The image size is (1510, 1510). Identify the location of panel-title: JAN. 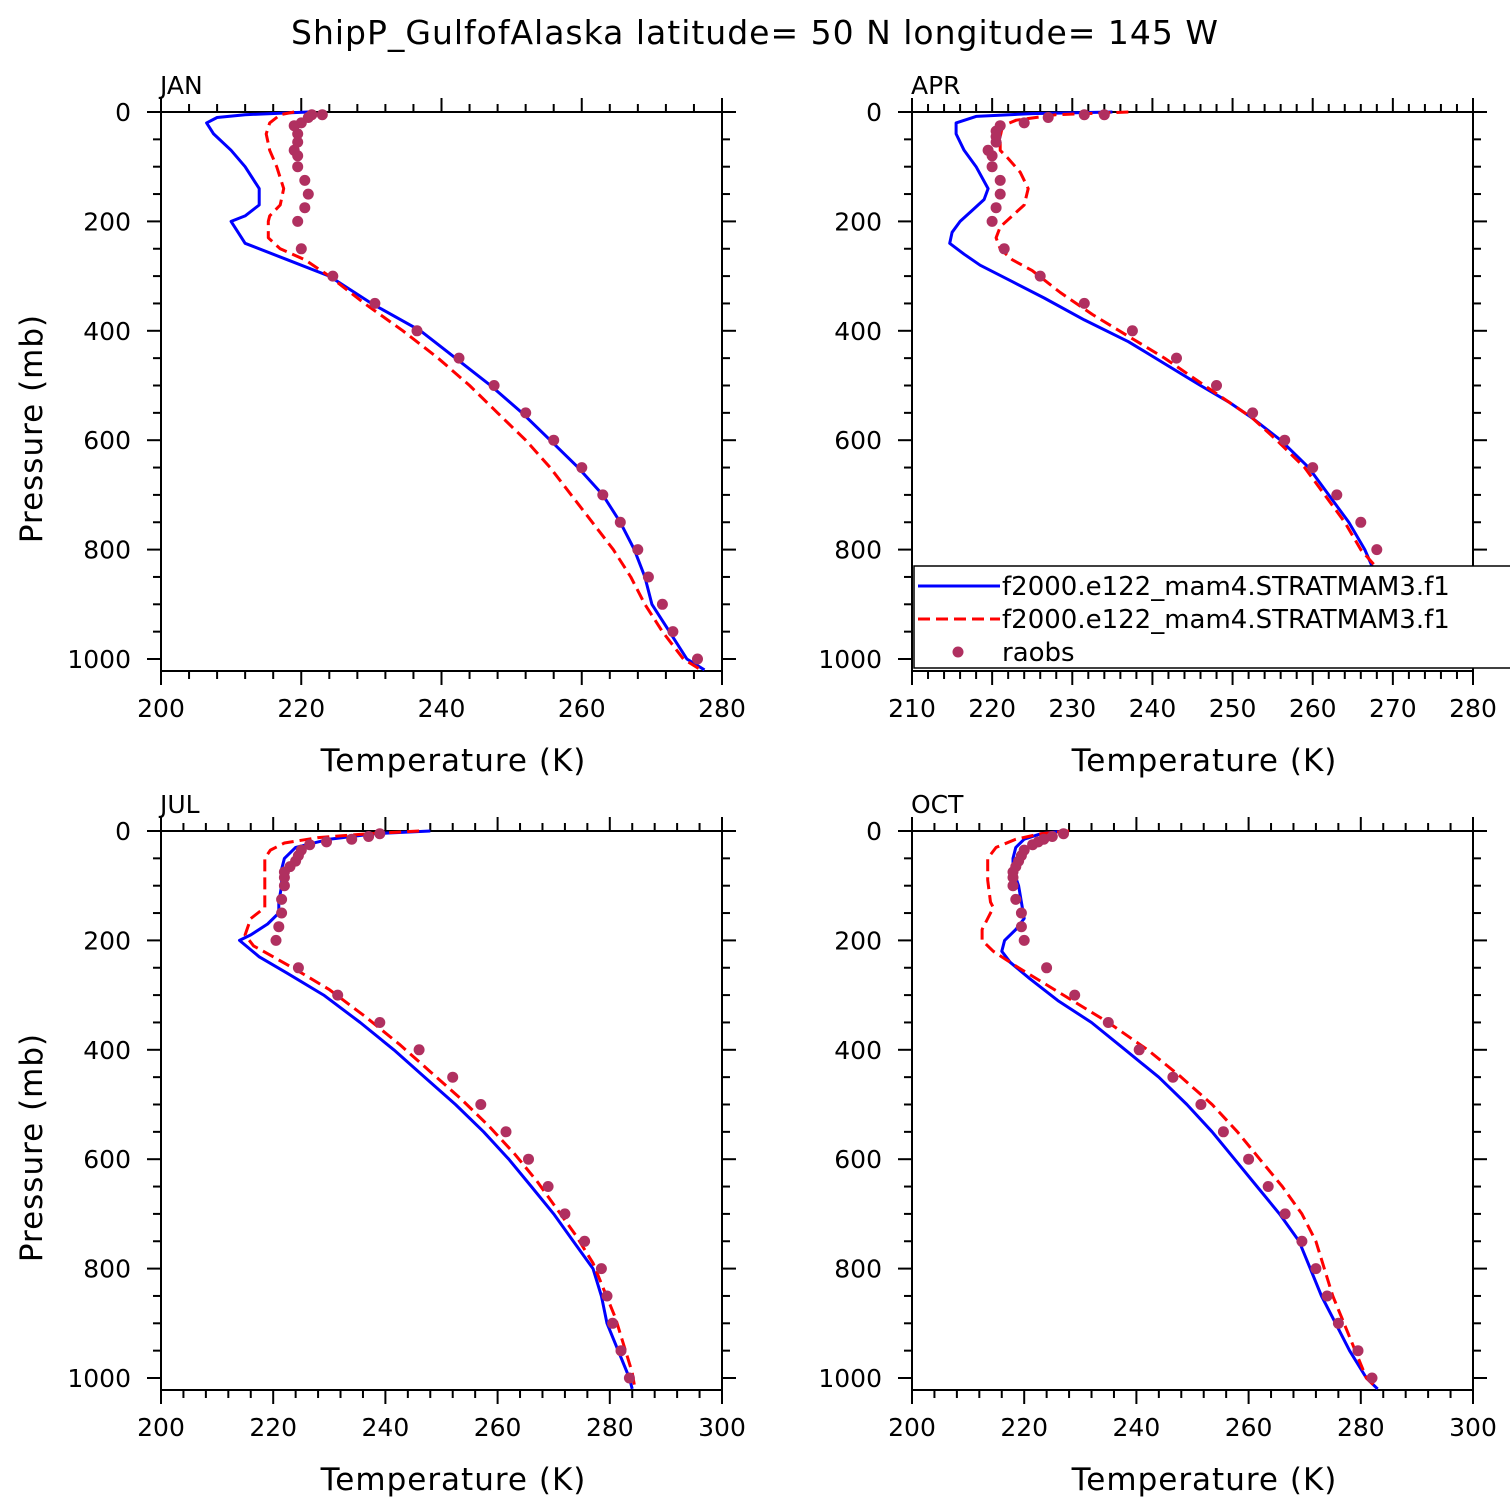
(180, 85).